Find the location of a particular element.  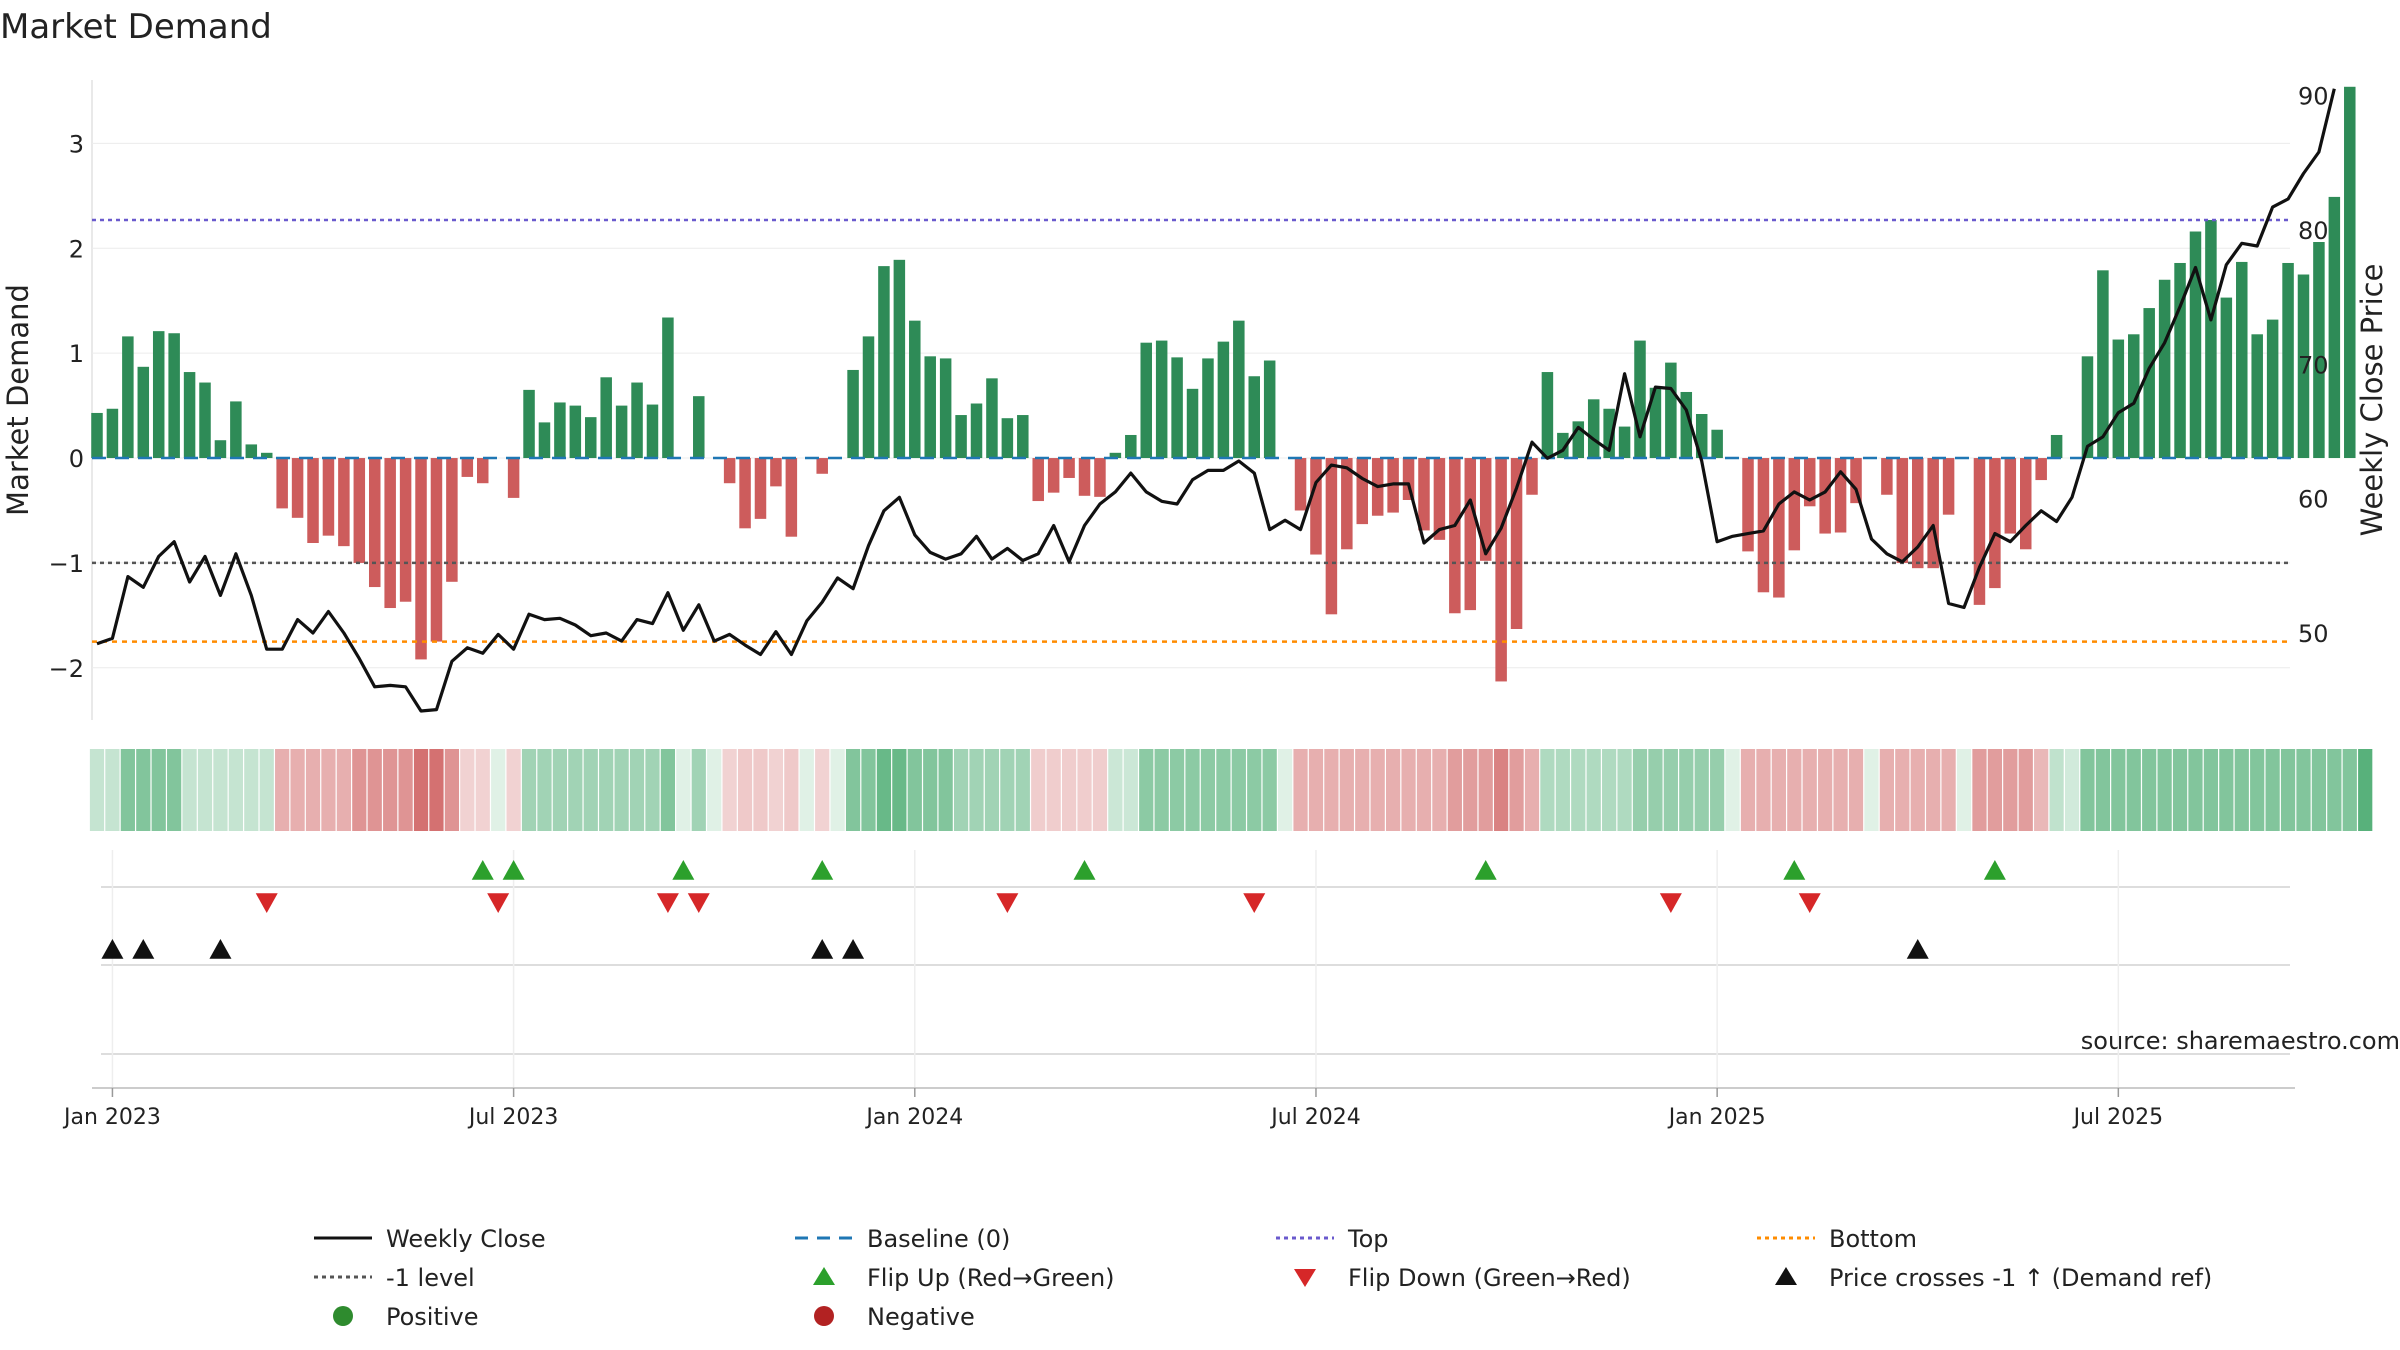

legend-label: Flip Up (Red→Green) is located at coordinates (991, 1278).